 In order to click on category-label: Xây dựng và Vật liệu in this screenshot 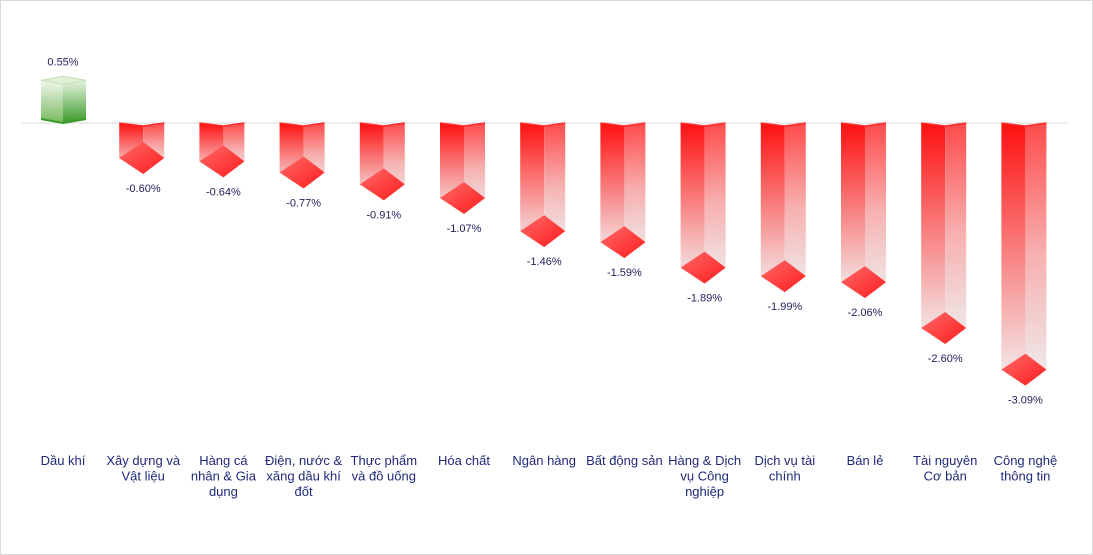, I will do `click(143, 468)`.